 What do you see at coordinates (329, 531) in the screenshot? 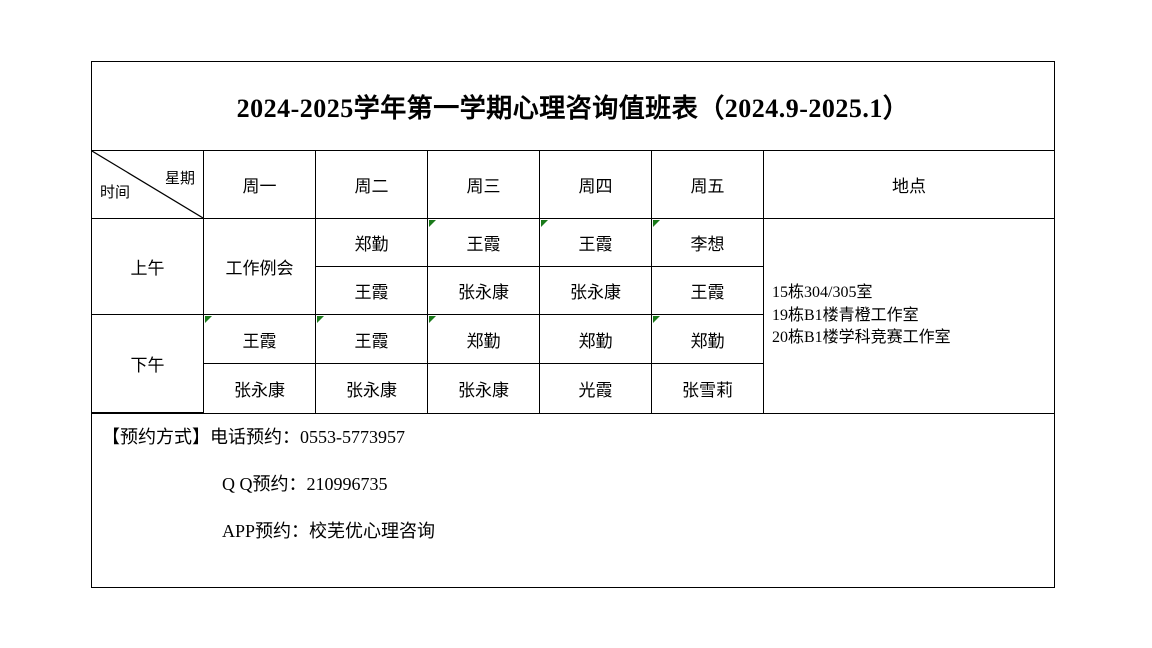
I see `booking-app-line: APP预约：校芜优心理咨询` at bounding box center [329, 531].